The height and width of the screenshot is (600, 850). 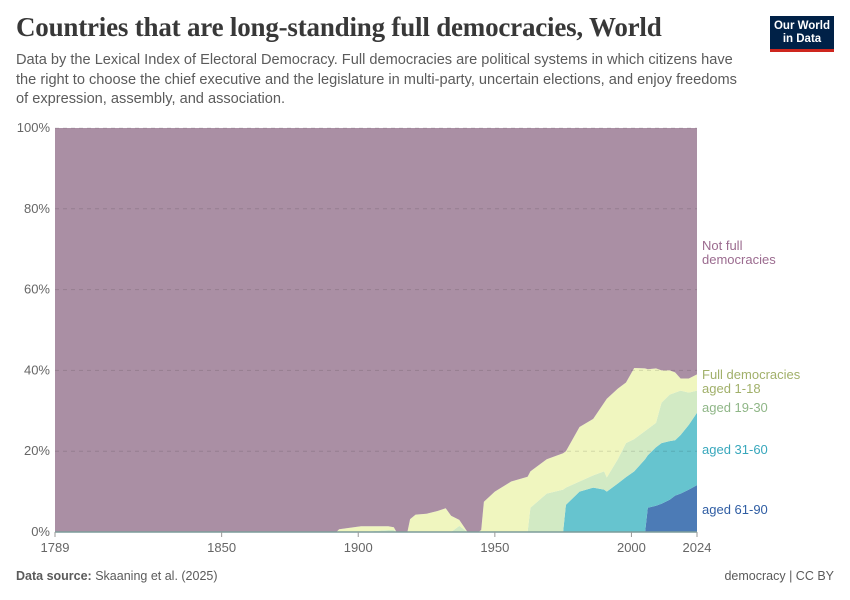 I want to click on y-tick-label: 0%, so click(x=40, y=531).